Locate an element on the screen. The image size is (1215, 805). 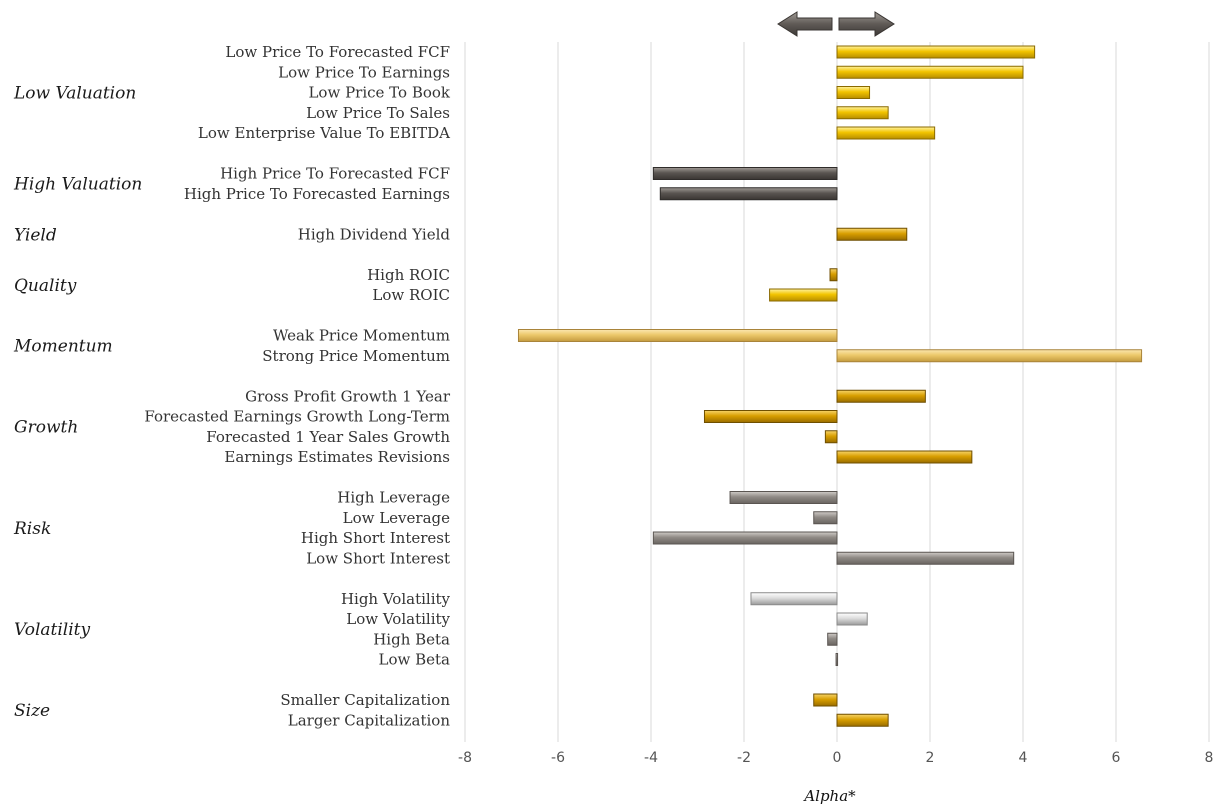
group-label: Quality is located at coordinates (45, 286).